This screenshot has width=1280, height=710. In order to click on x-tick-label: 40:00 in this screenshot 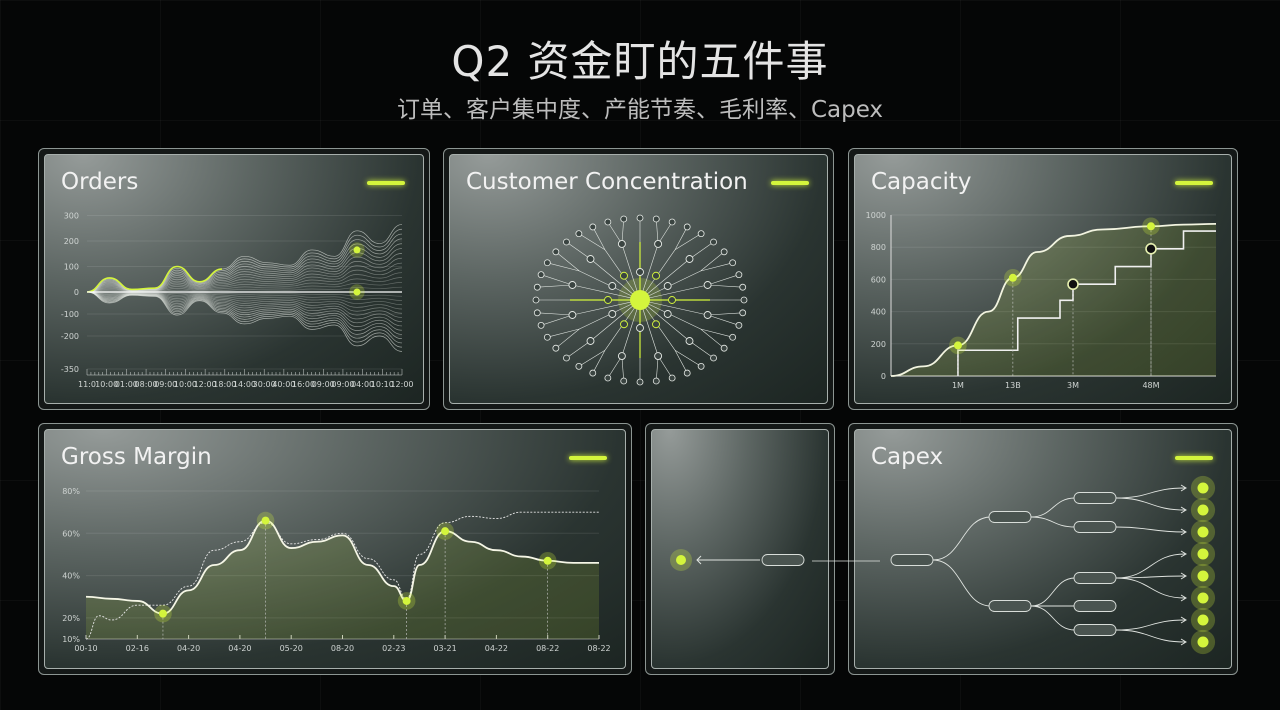, I will do `click(283, 384)`.